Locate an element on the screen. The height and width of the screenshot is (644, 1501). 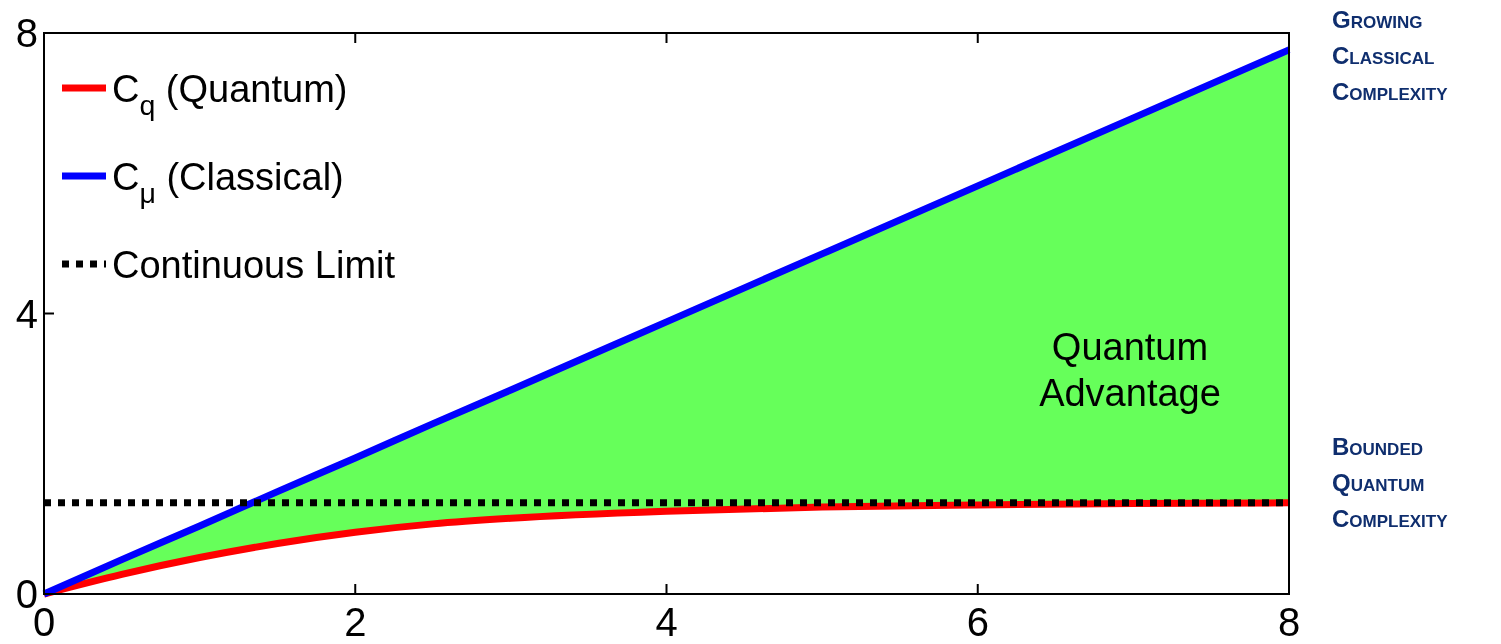
y-tick-label: 4 is located at coordinates (26, 313).